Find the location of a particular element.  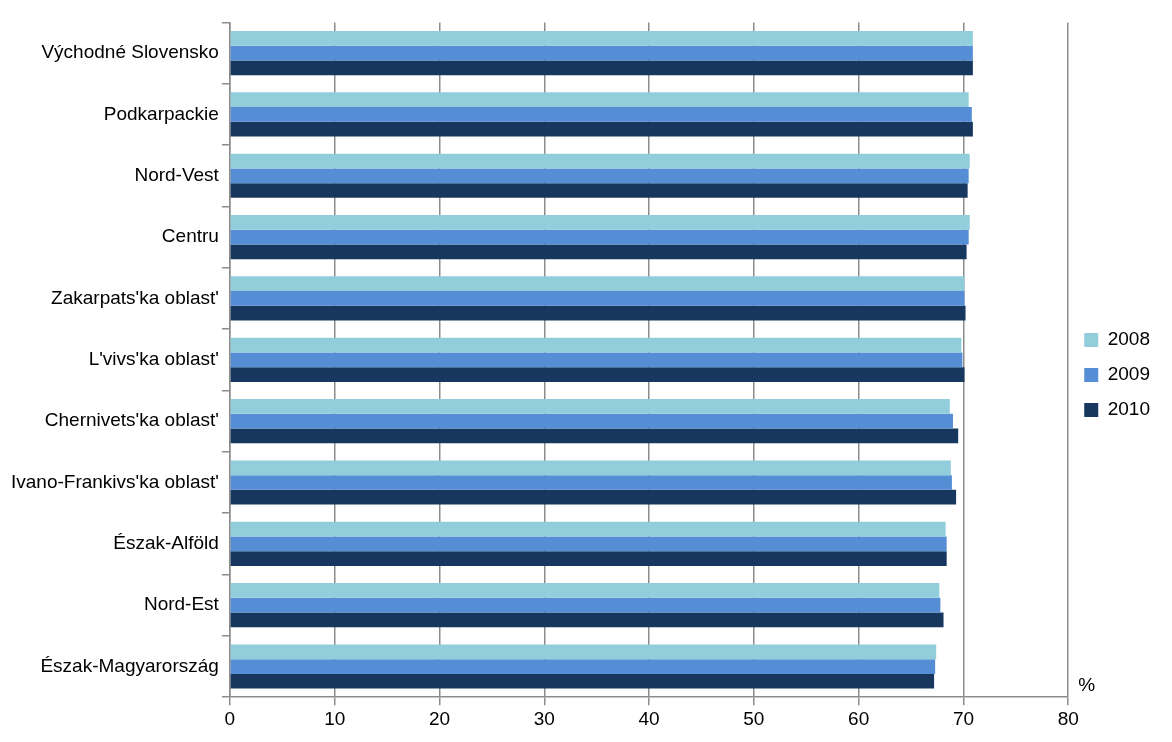

y-tick-label: Východné Slovensko is located at coordinates (130, 52).